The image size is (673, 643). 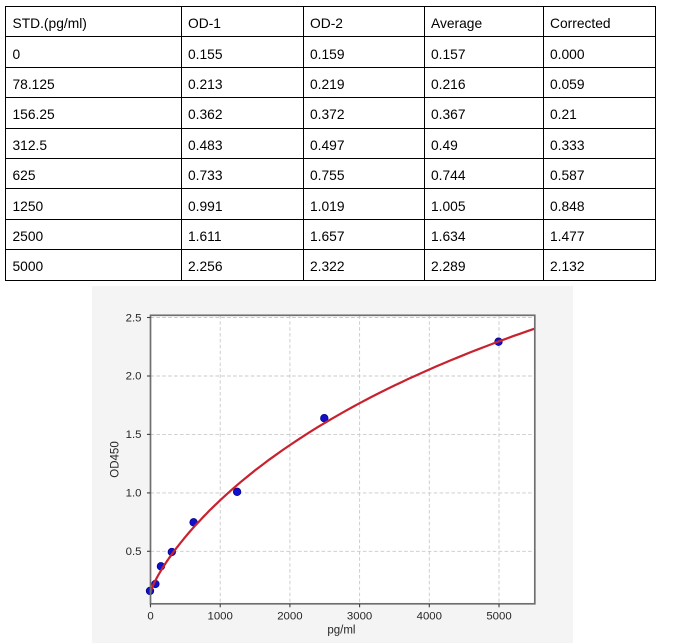 I want to click on svg-text: 0, so click(x=151, y=616).